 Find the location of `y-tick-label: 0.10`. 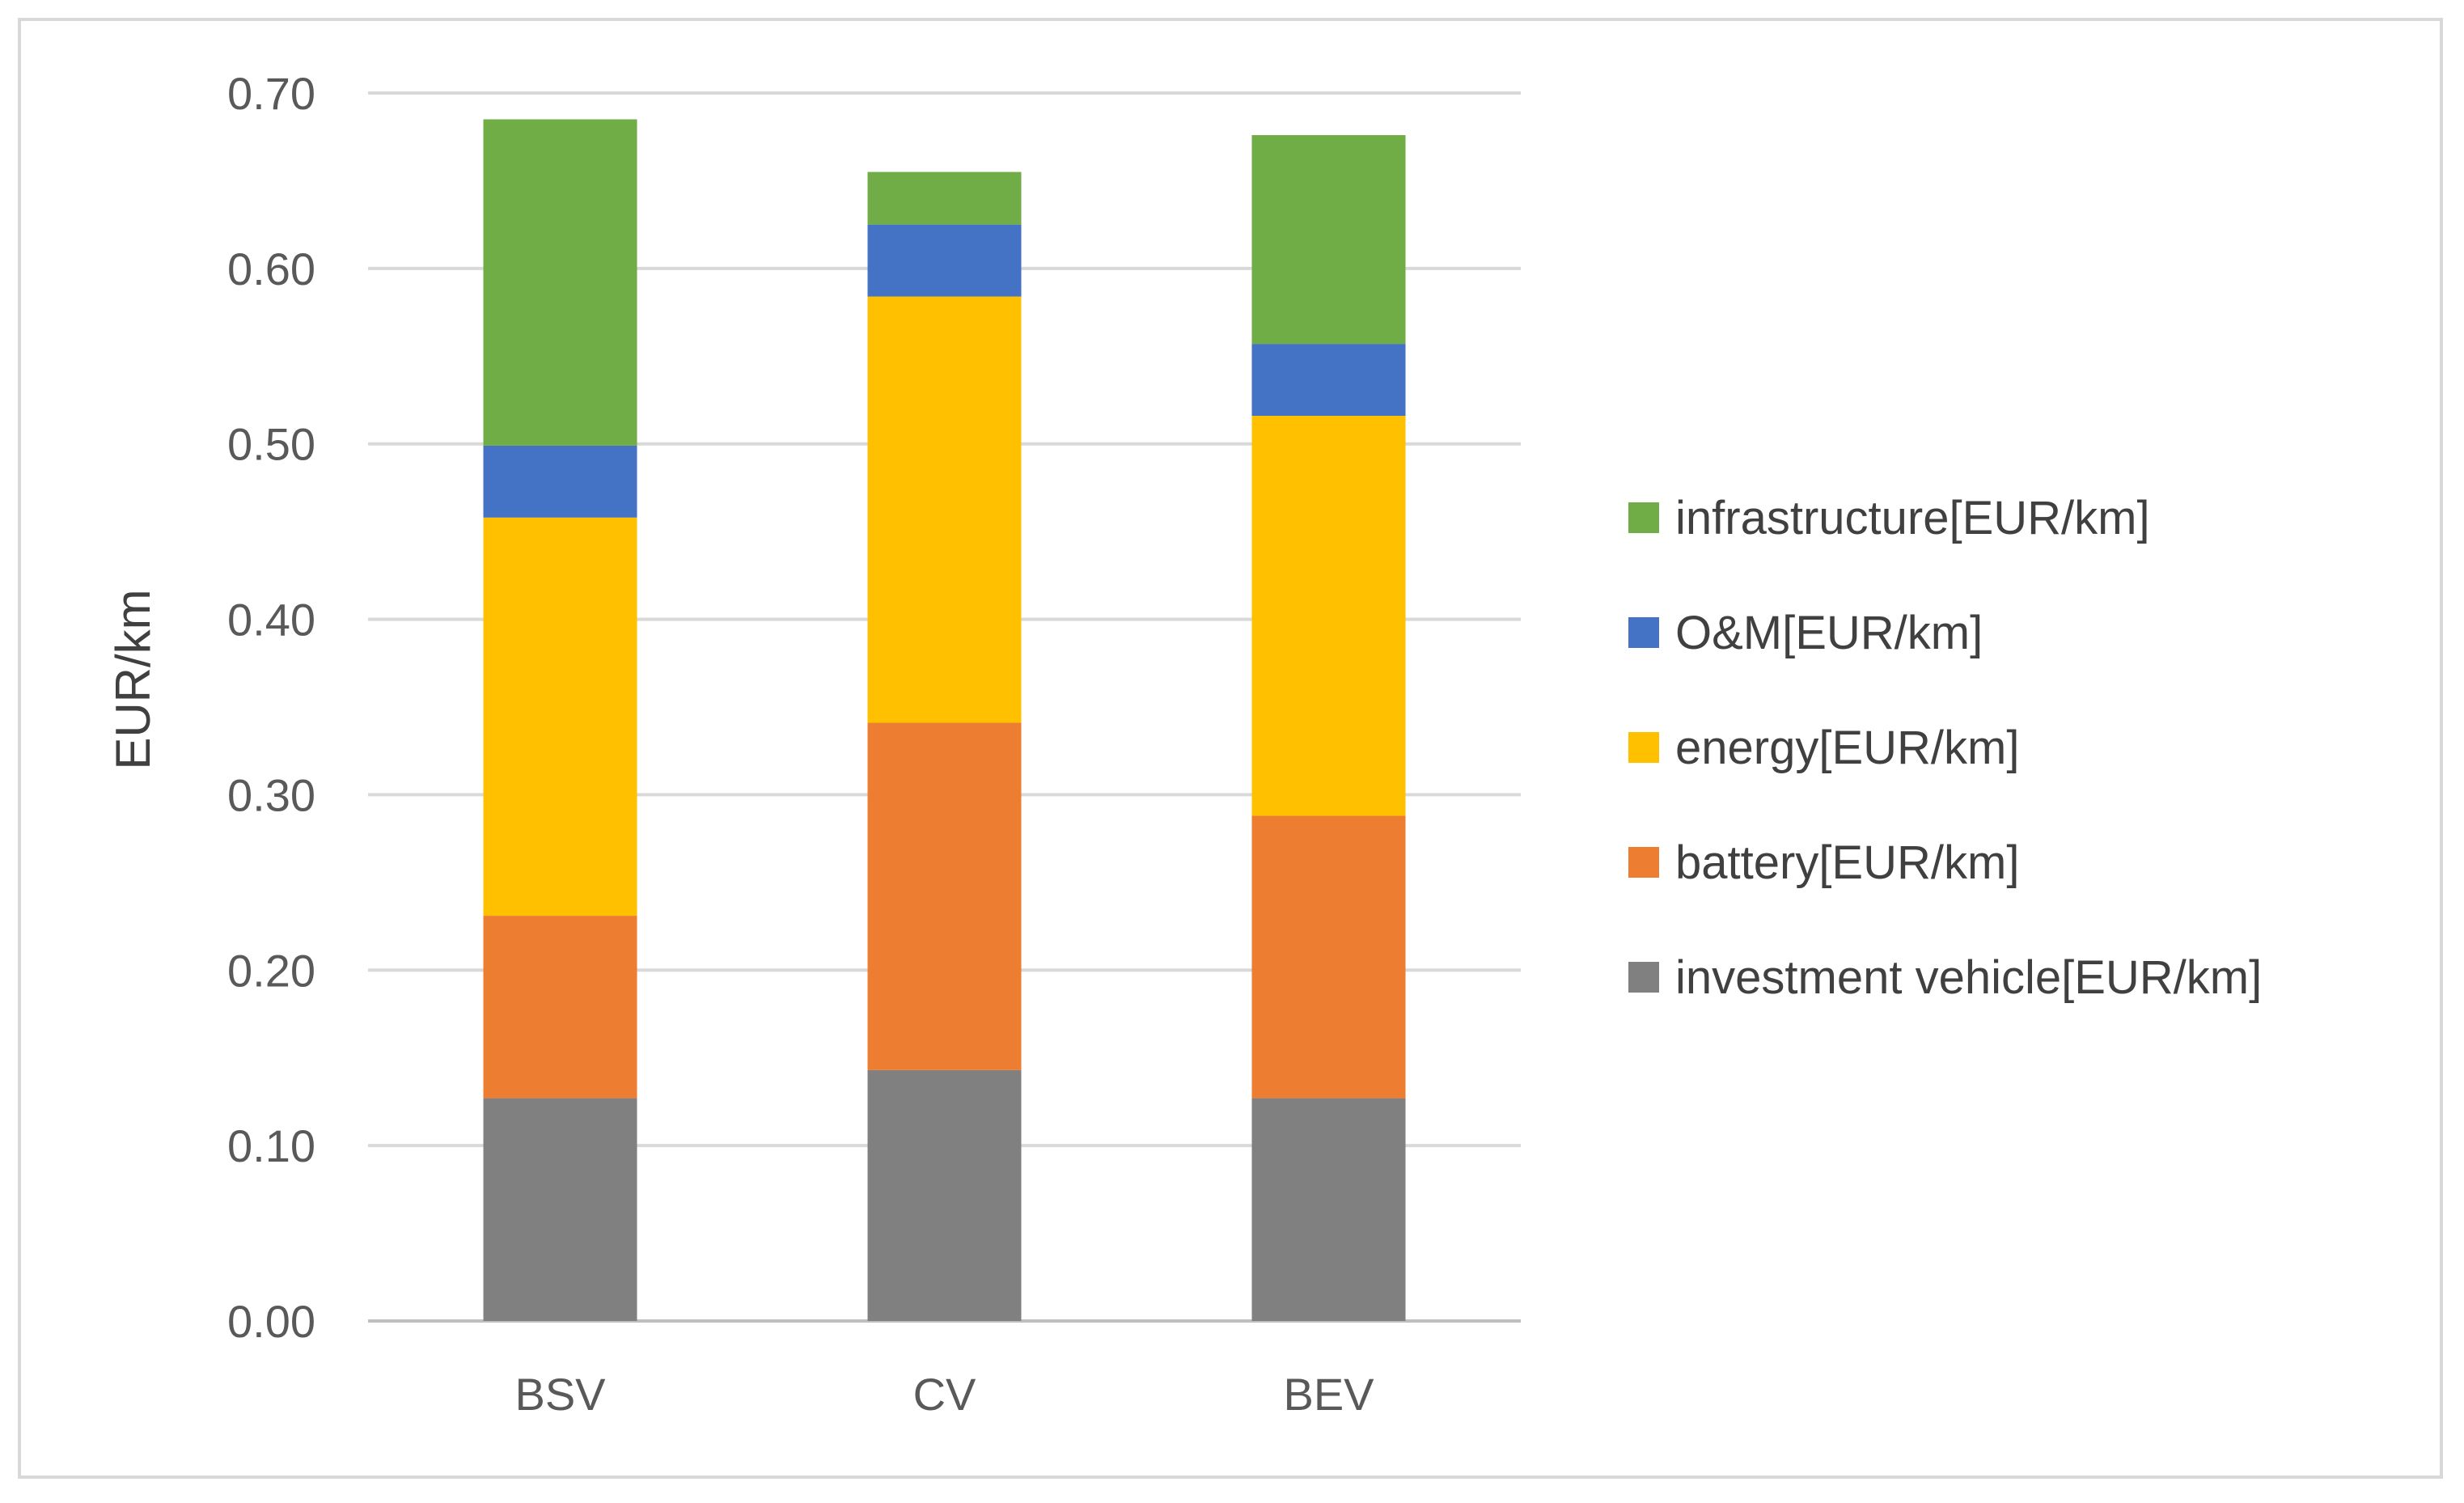

y-tick-label: 0.10 is located at coordinates (271, 1145).